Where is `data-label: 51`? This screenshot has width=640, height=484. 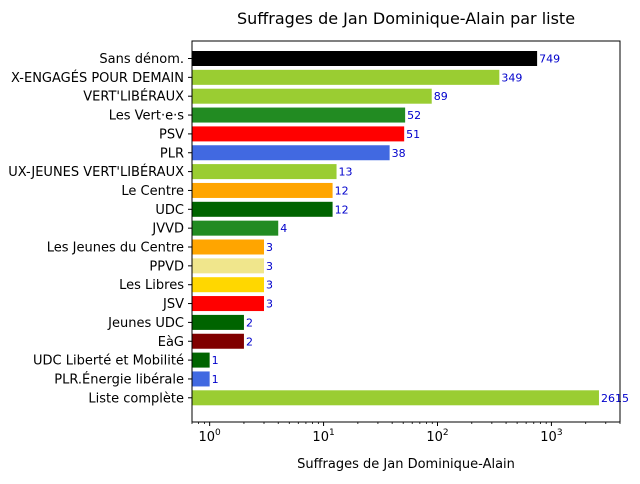
data-label: 51 is located at coordinates (413, 134).